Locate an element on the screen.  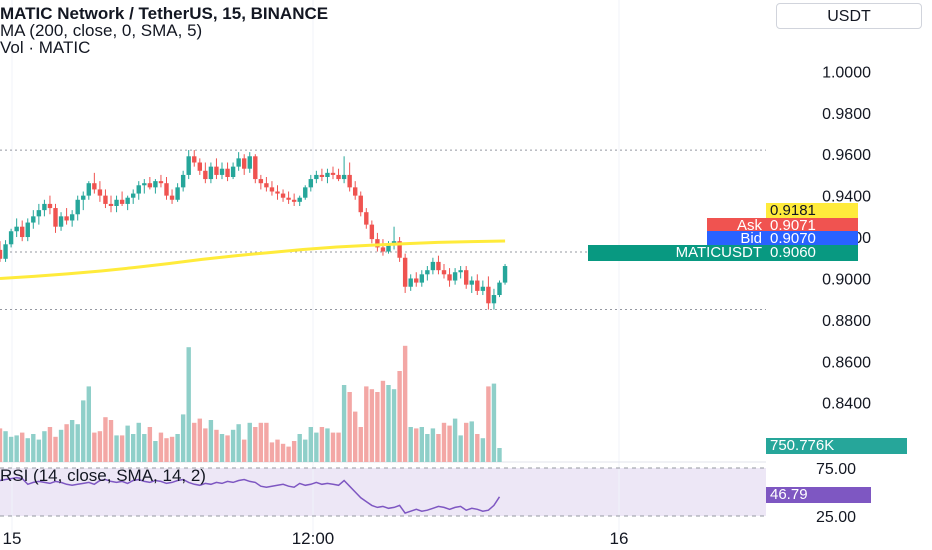
last-price-tag: 0.9060 is located at coordinates (812, 253).